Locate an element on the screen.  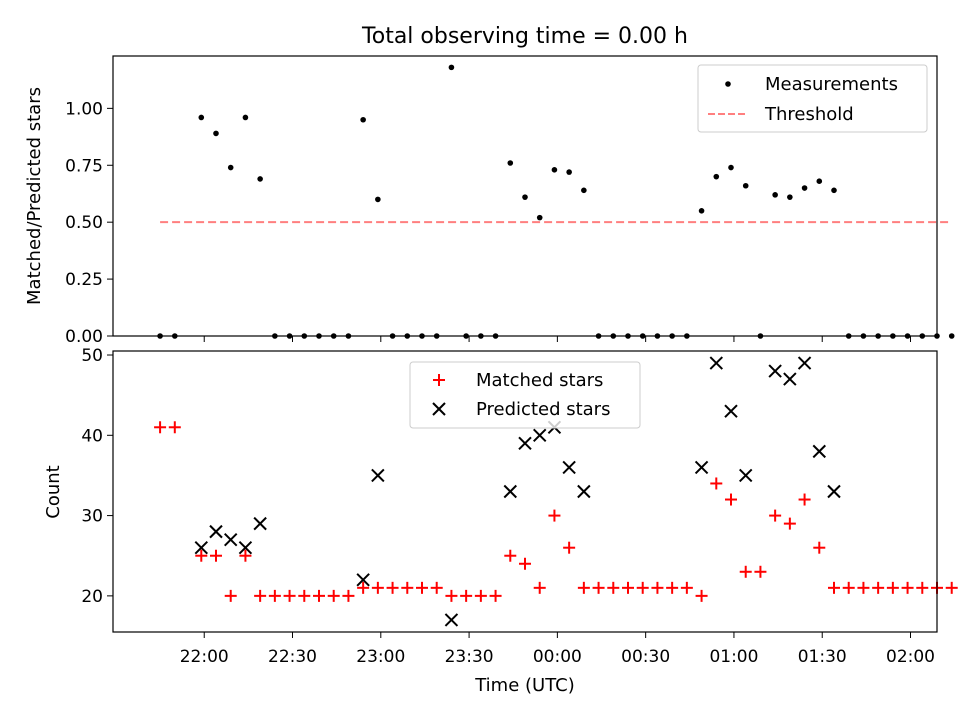
top-x-ticks is located at coordinates (557, 339).